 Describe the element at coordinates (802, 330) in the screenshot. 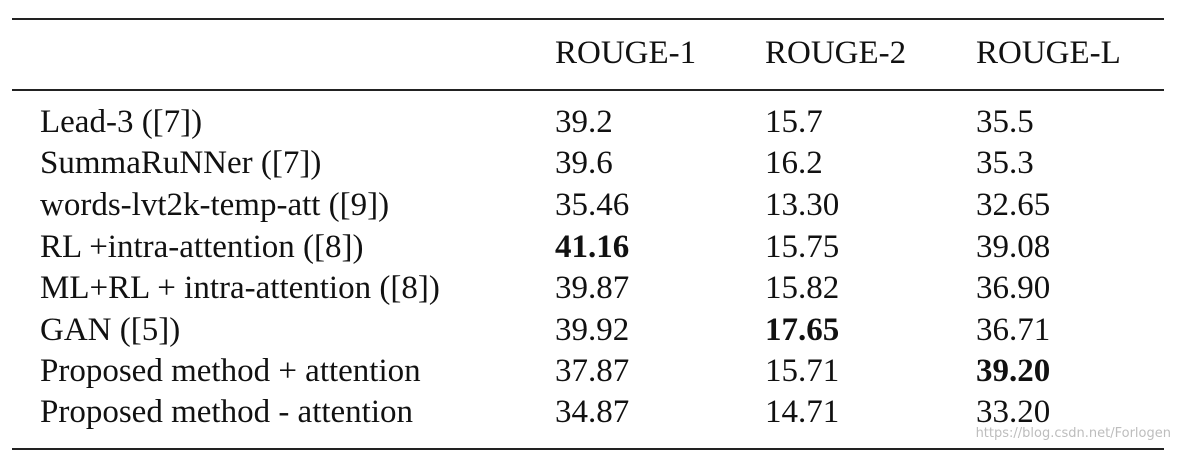

I see `rouge-2-value-best: 17.65` at that location.